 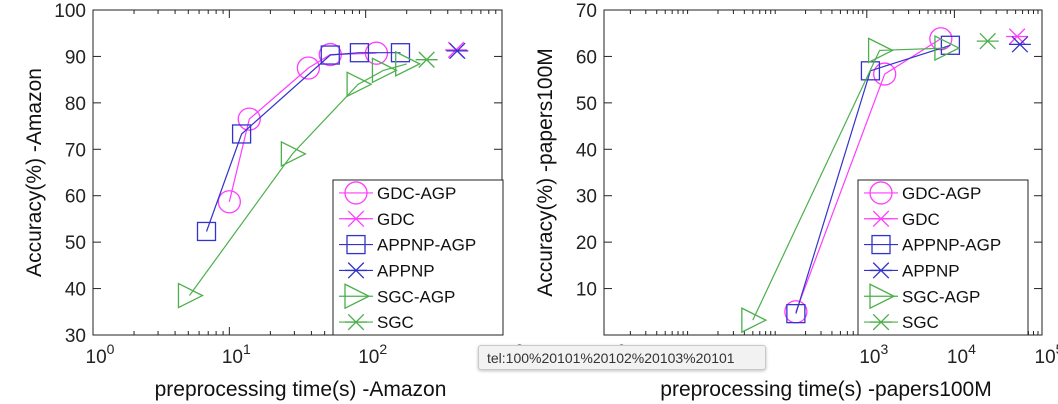 What do you see at coordinates (825, 389) in the screenshot?
I see `x-axis-label: preprocessing time(s) -papers100M` at bounding box center [825, 389].